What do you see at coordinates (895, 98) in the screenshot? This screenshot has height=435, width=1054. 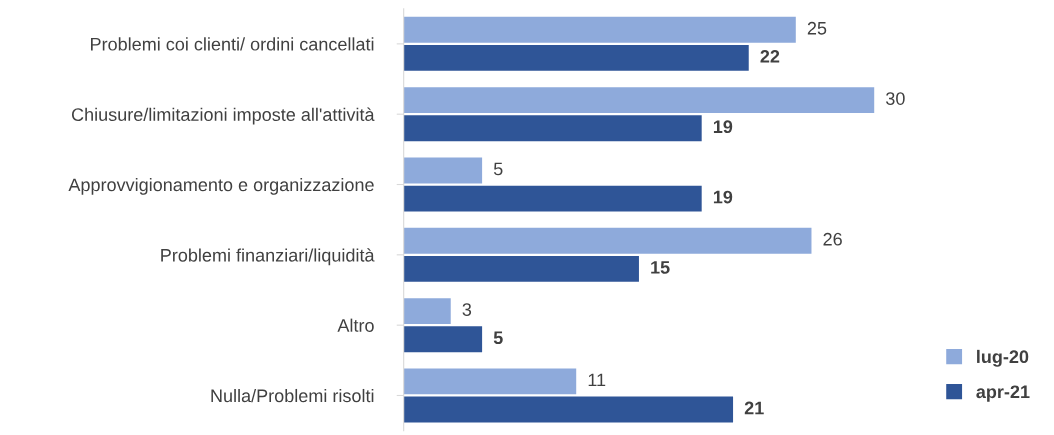 I see `data-label: 30` at bounding box center [895, 98].